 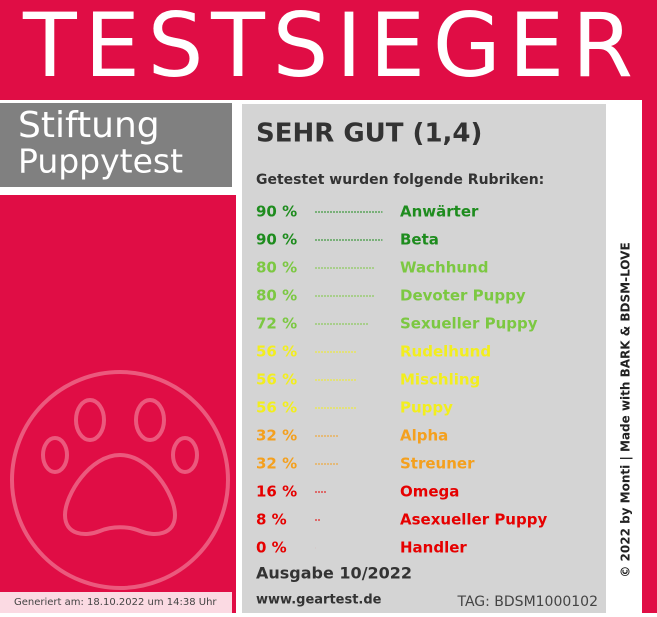 What do you see at coordinates (369, 134) in the screenshot?
I see `rating: SEHR GUT (1,4)` at bounding box center [369, 134].